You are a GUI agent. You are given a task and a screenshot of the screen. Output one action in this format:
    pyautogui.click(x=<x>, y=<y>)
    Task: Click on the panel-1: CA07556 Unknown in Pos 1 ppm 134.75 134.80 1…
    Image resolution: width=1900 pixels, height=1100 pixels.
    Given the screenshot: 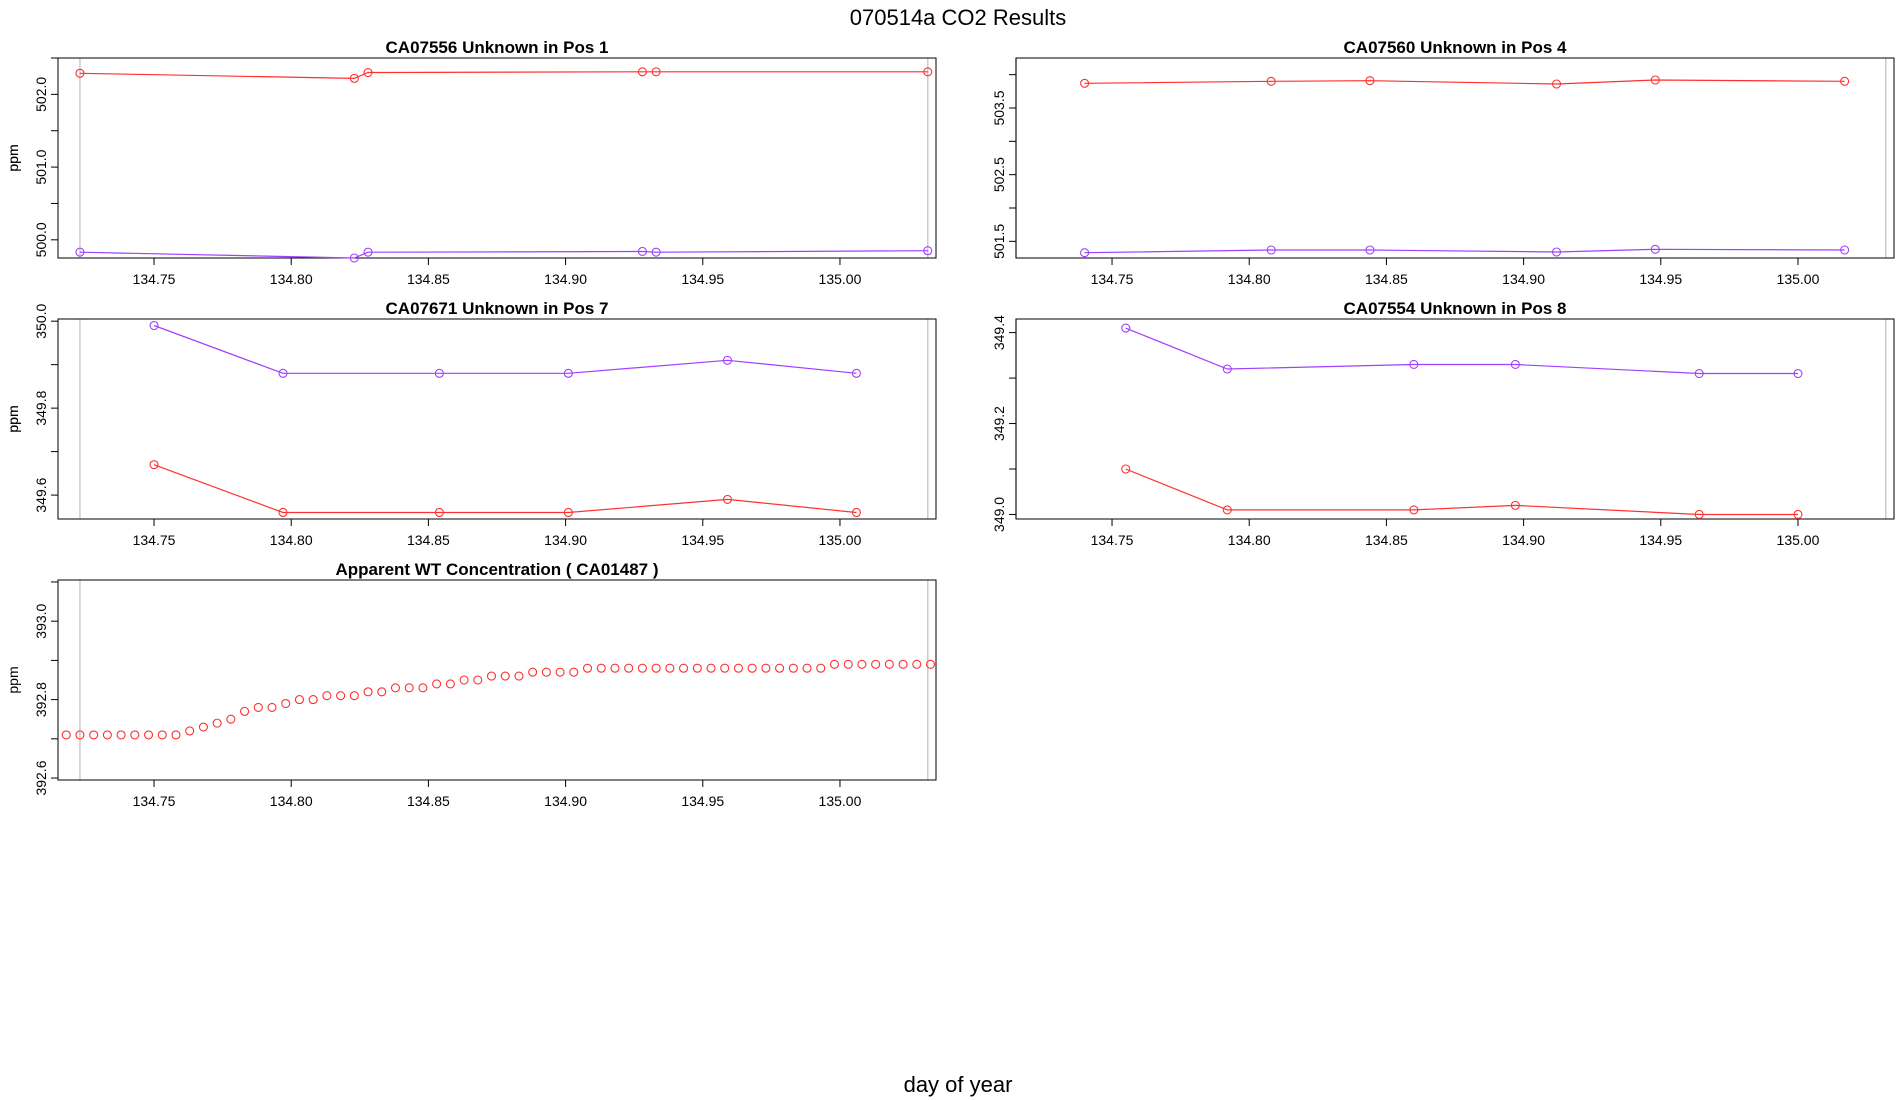 What is the action you would take?
    pyautogui.click(x=471, y=162)
    